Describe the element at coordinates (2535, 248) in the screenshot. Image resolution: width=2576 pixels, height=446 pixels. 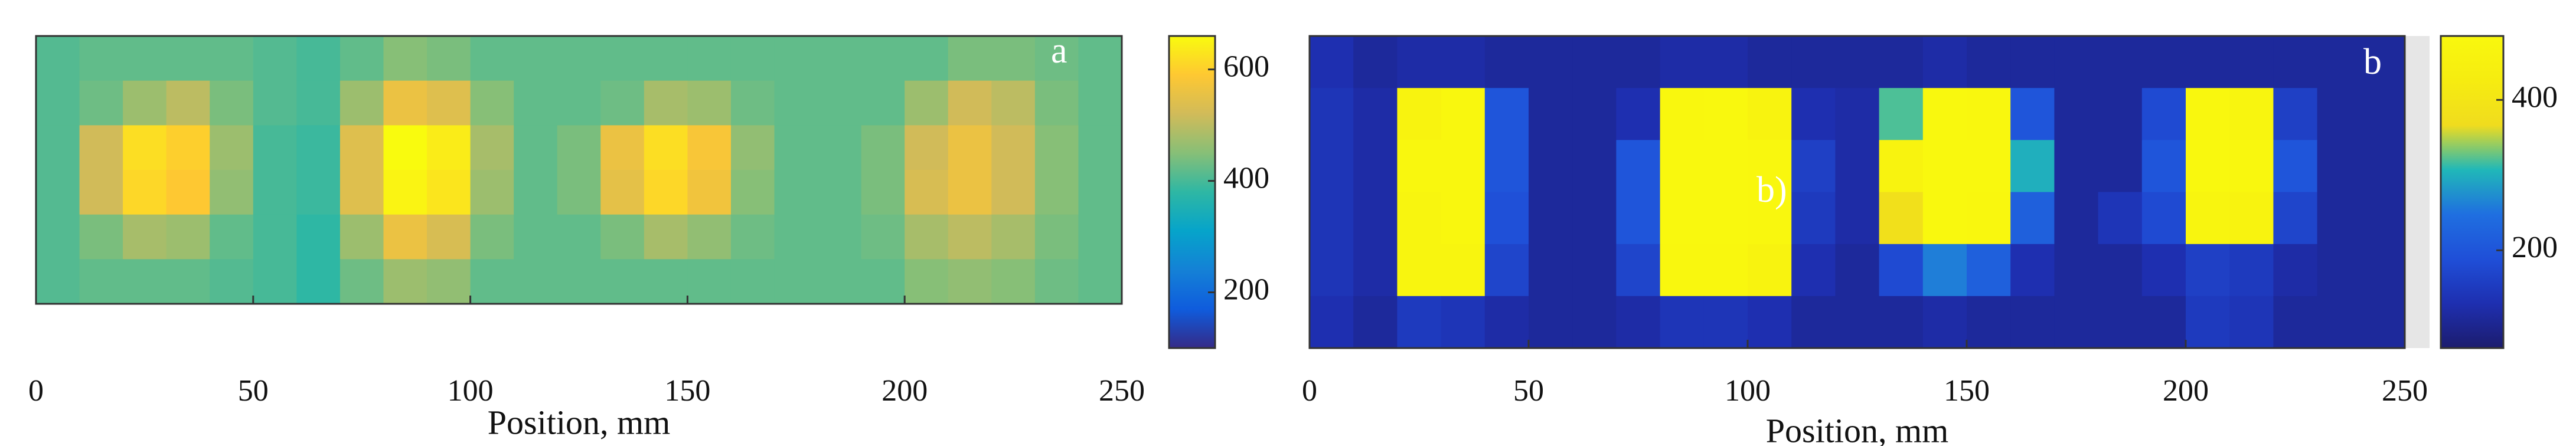
I see `colorbar-tick-label: 200` at that location.